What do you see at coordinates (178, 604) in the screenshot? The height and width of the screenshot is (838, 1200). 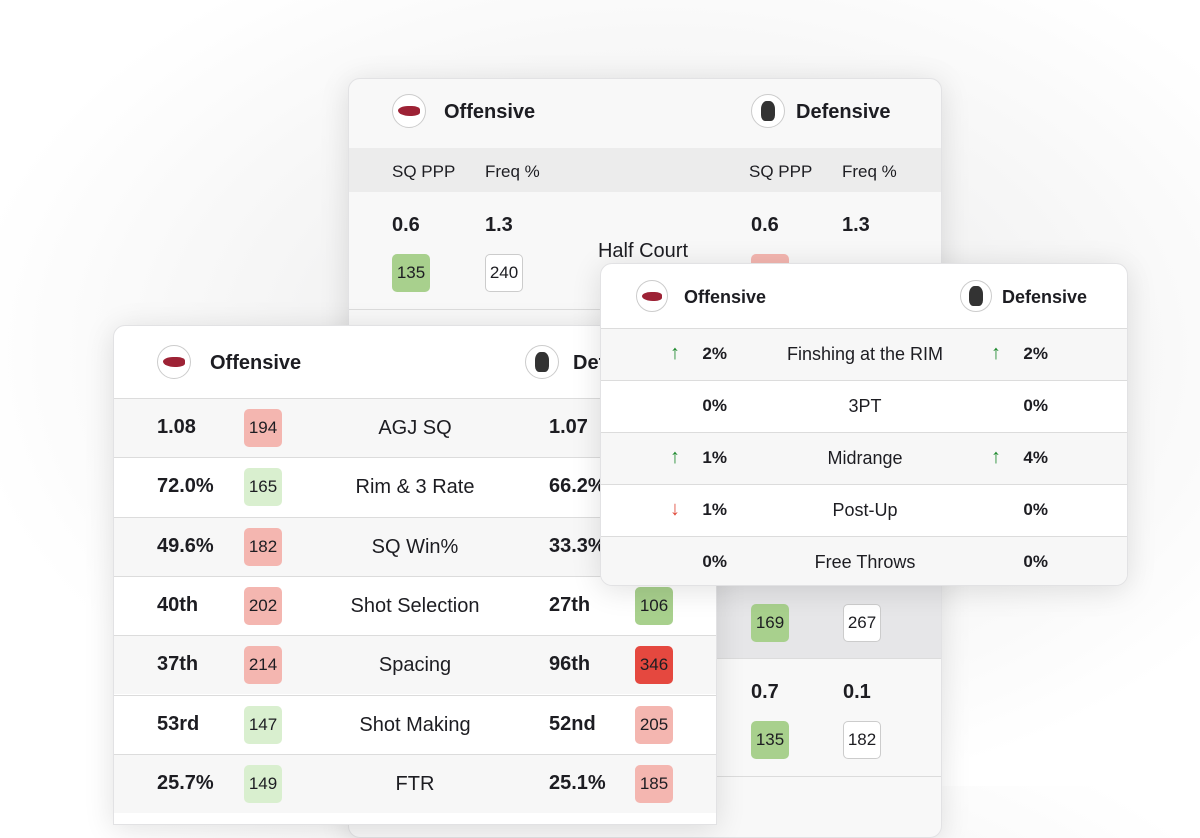 I see `off-value: 40th` at bounding box center [178, 604].